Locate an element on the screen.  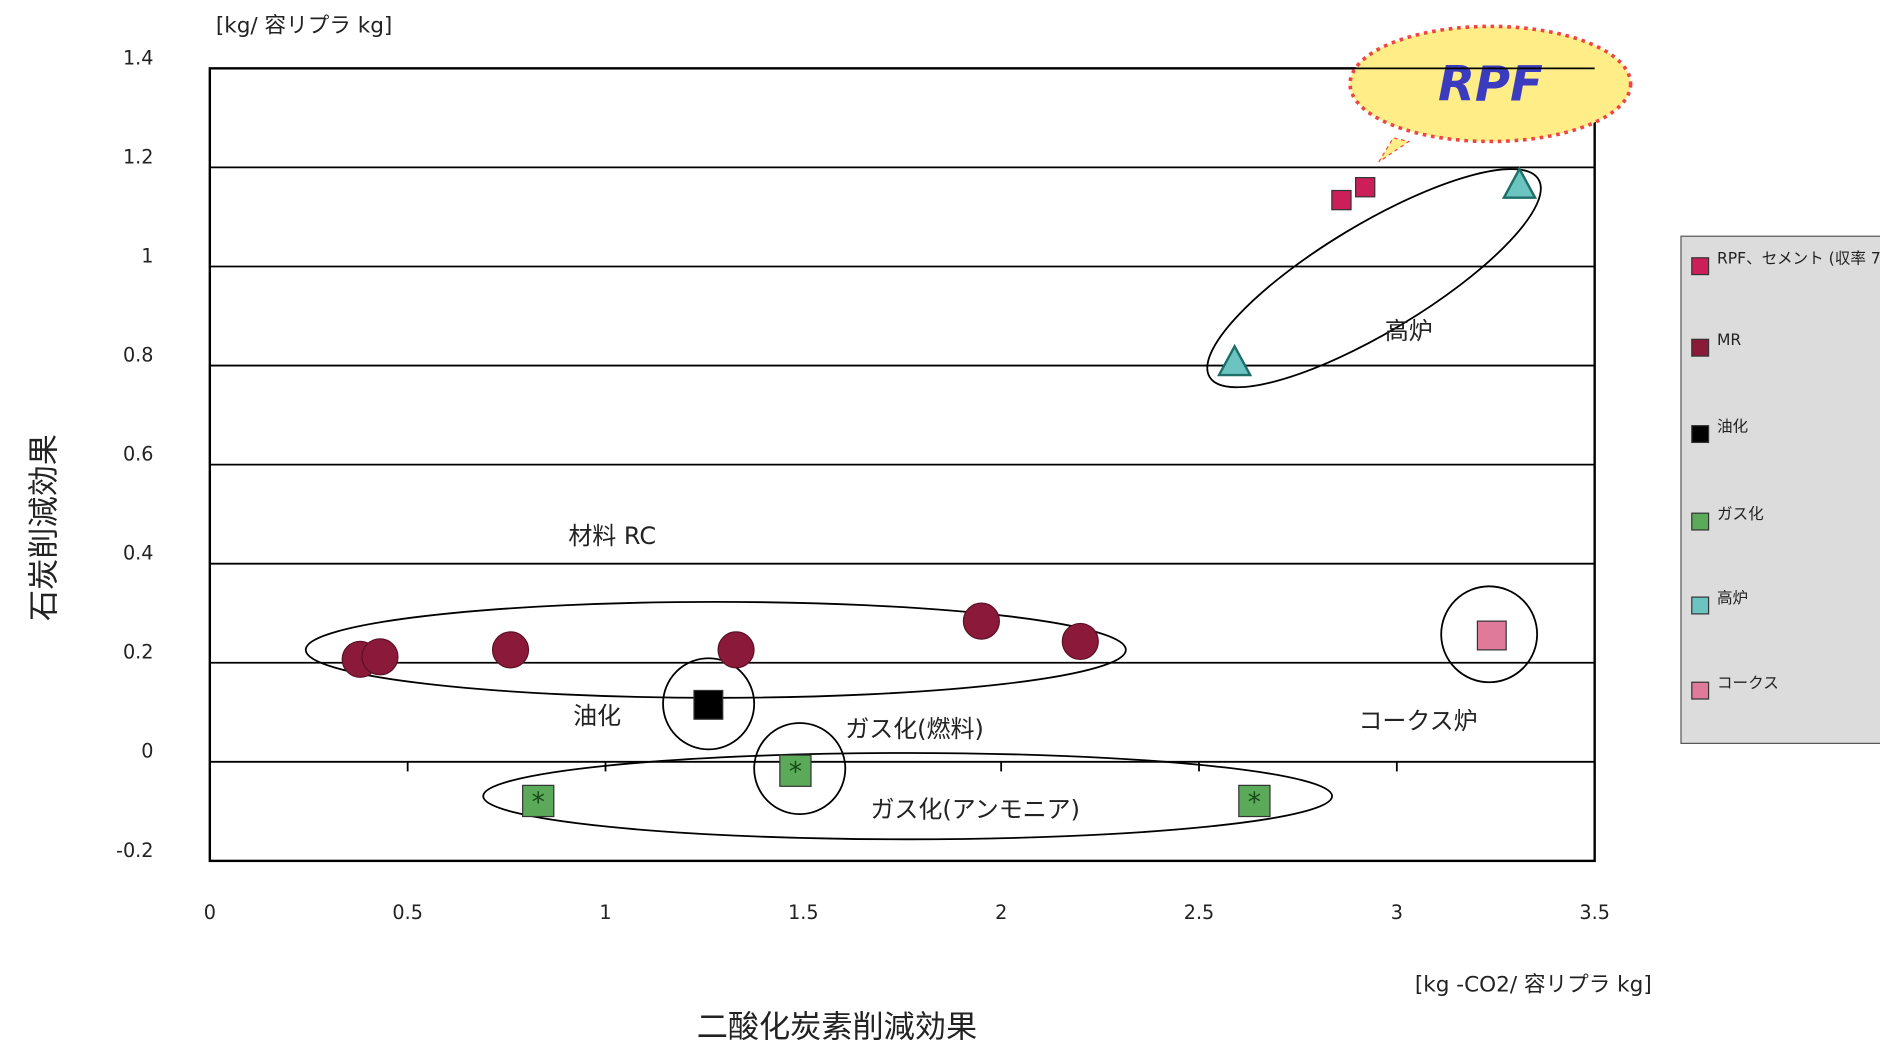
x-tick-label: 1.5 is located at coordinates (803, 912).